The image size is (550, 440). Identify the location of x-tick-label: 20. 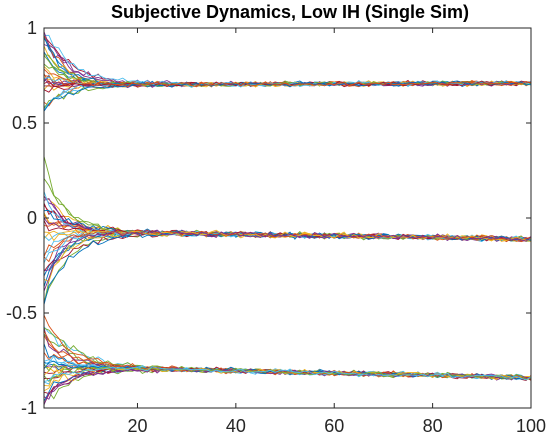
(137, 426).